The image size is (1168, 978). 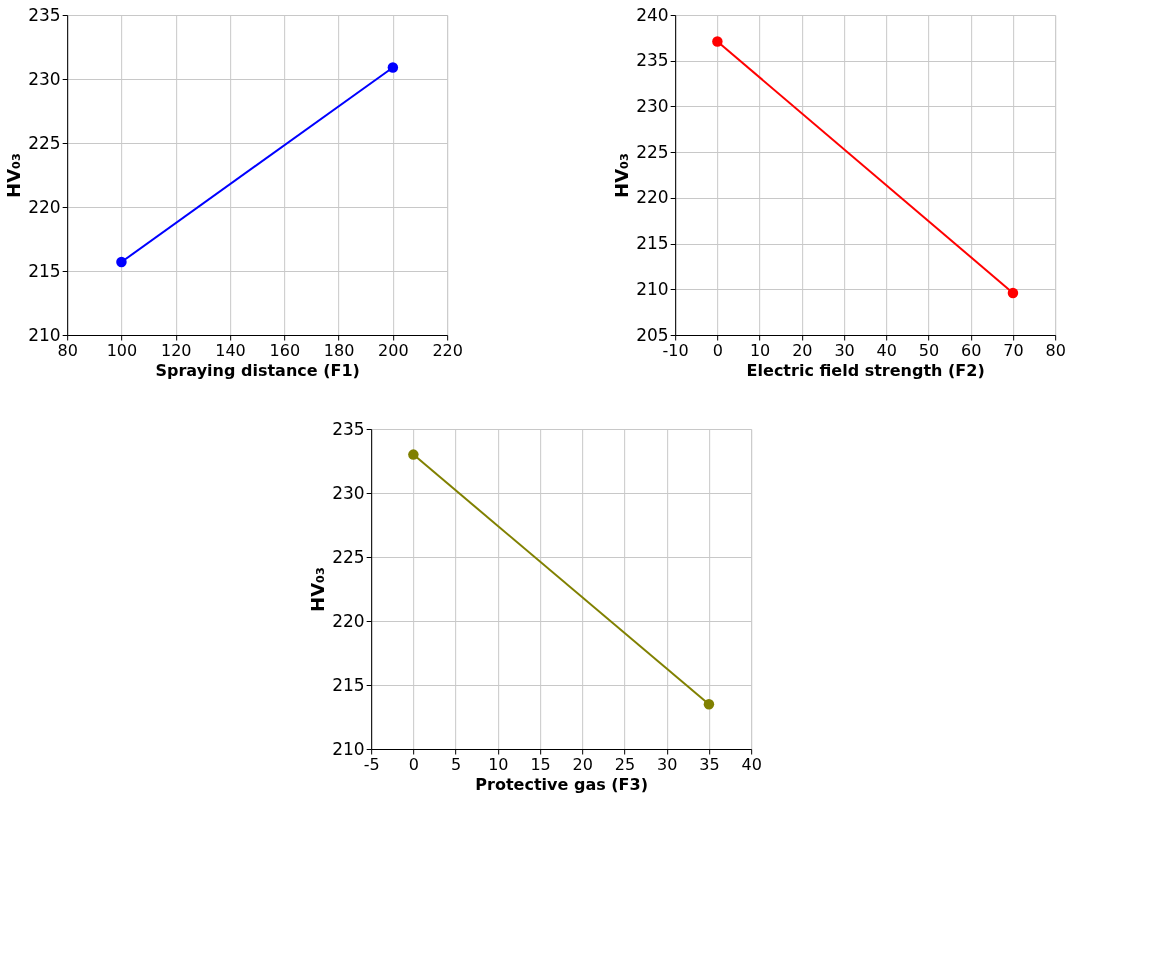 What do you see at coordinates (625, 764) in the screenshot?
I see `x-tick-label: 25` at bounding box center [625, 764].